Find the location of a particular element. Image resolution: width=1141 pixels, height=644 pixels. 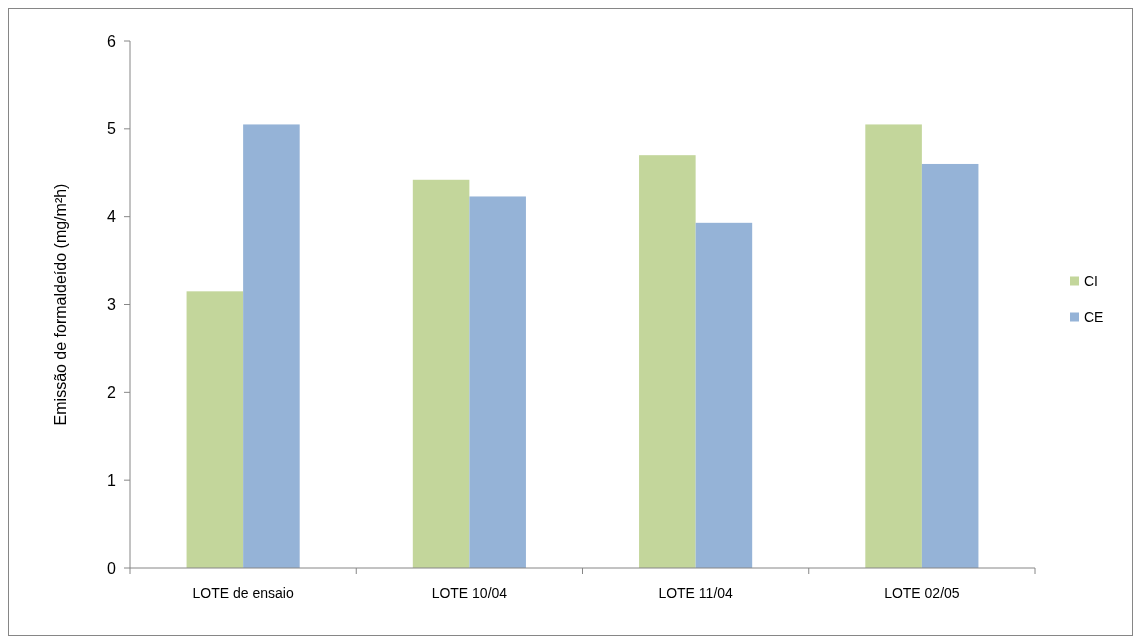

legend-label: CI is located at coordinates (1091, 281).